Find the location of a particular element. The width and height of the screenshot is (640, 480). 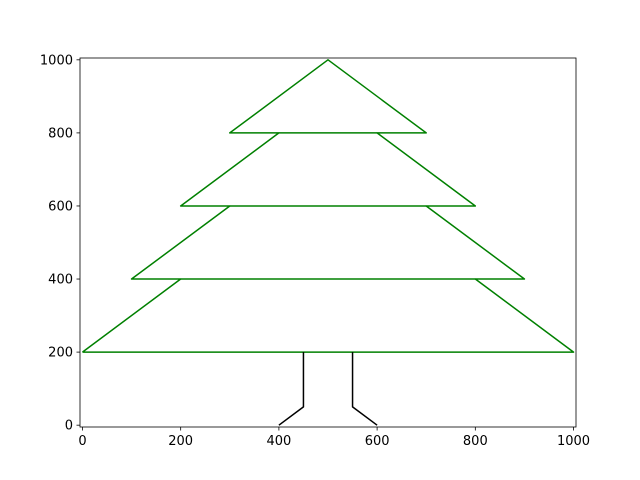

y-axis: 0 200 400 600 800 1000 is located at coordinates (60, 243).